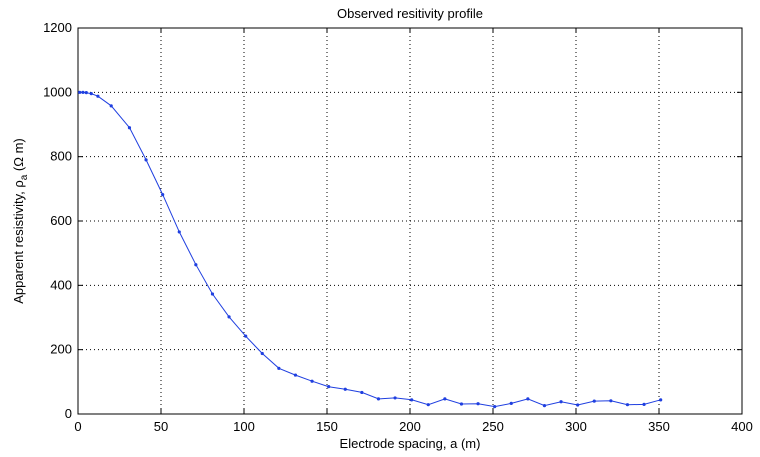  What do you see at coordinates (18, 156) in the screenshot?
I see `y-axis-label-unit: (Ω m)` at bounding box center [18, 156].